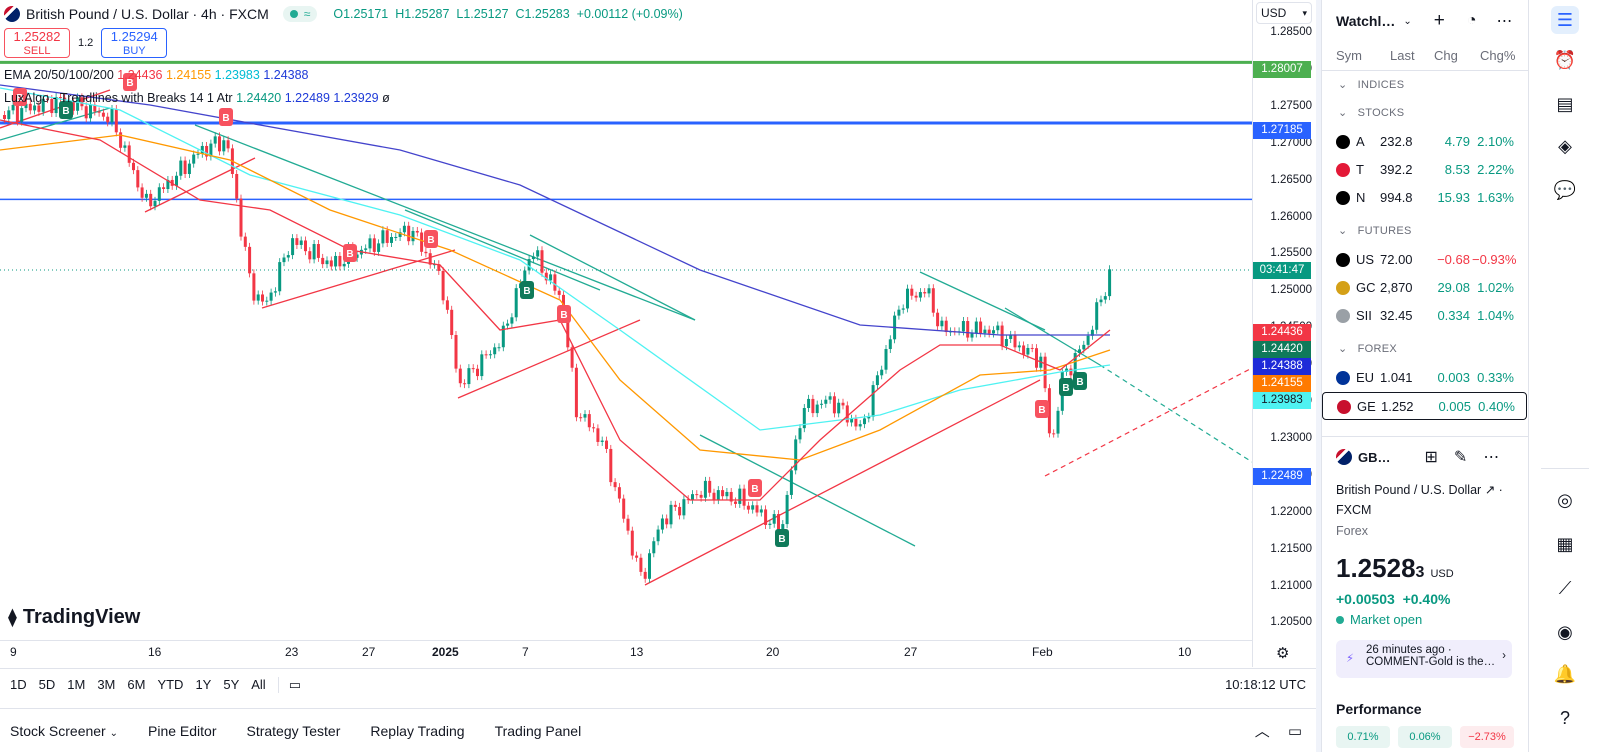 The height and width of the screenshot is (752, 1600). What do you see at coordinates (1349, 55) in the screenshot?
I see `col-sym: Sym` at bounding box center [1349, 55].